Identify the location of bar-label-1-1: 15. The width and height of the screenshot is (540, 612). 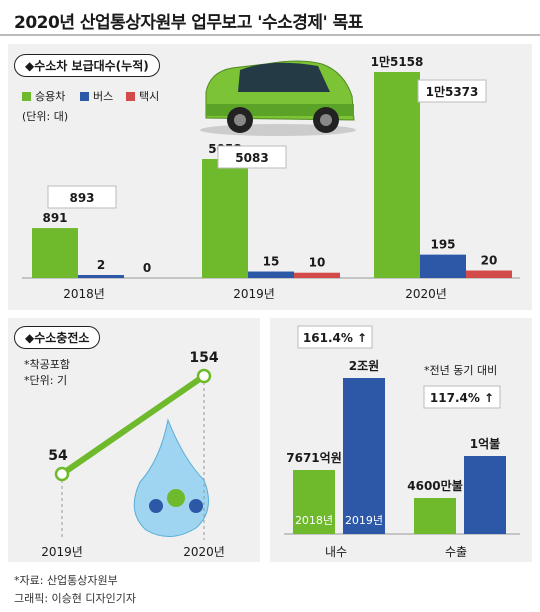
(271, 262).